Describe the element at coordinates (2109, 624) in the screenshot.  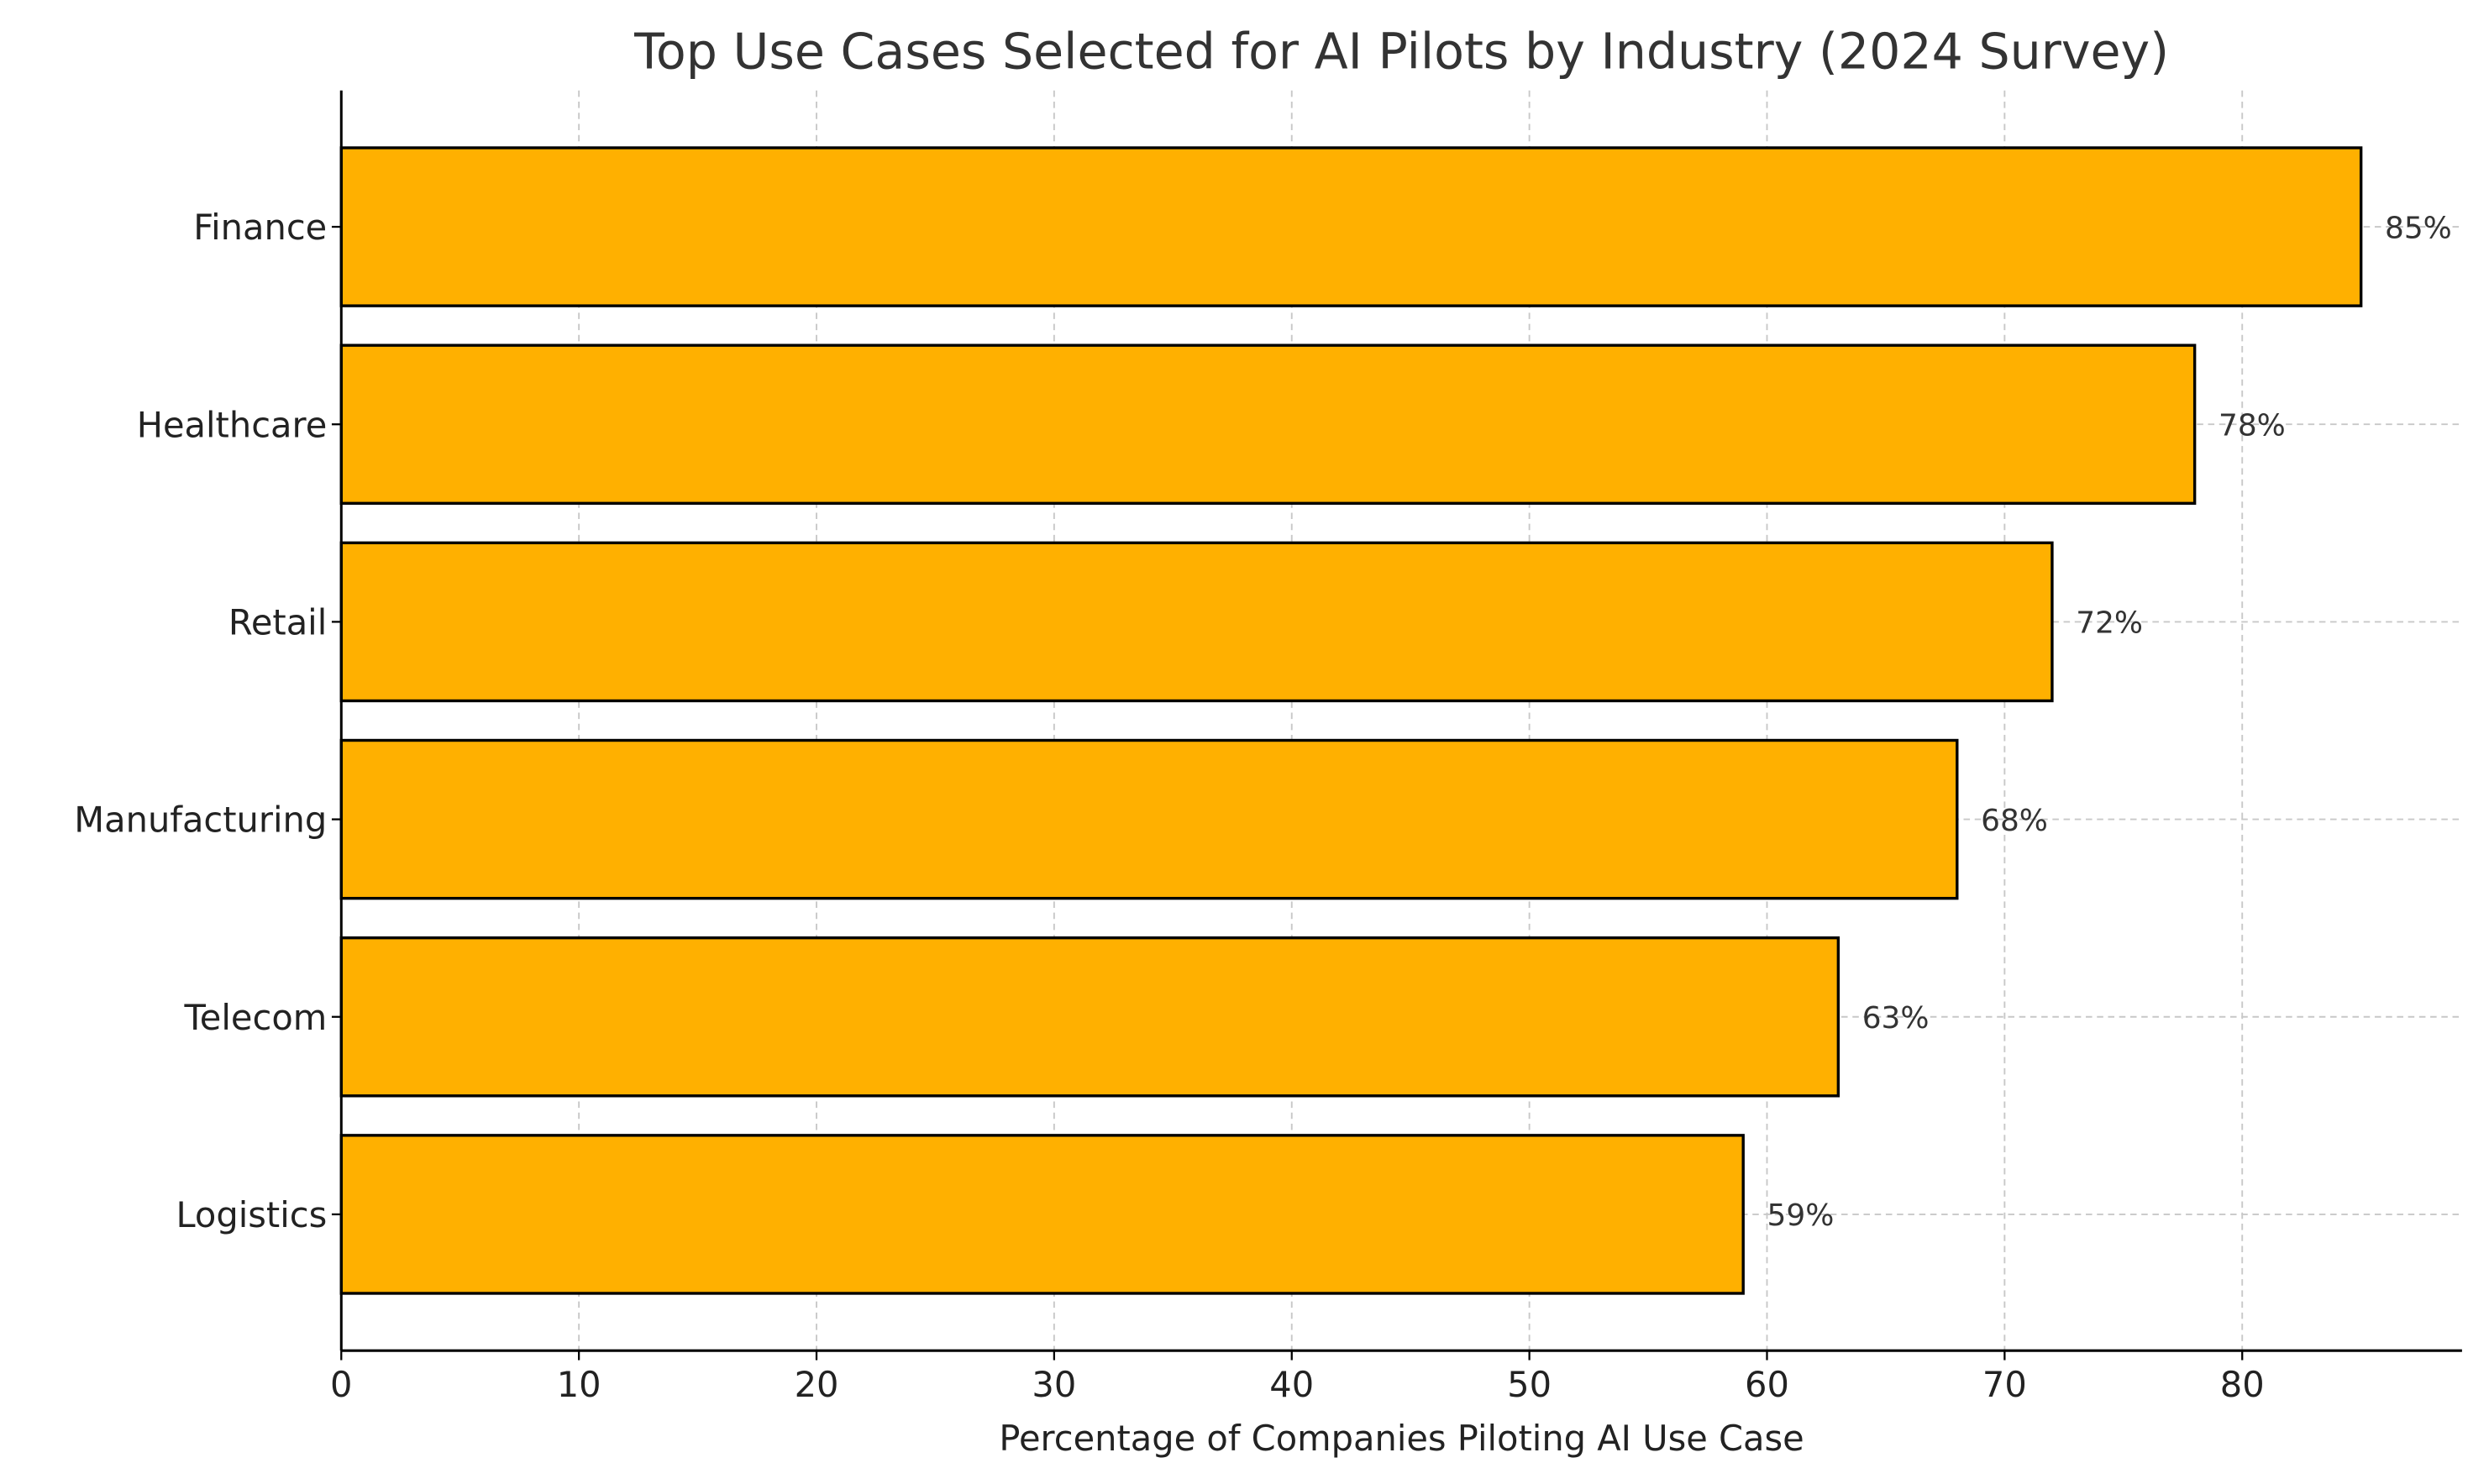
I see `data-label: 72%` at that location.